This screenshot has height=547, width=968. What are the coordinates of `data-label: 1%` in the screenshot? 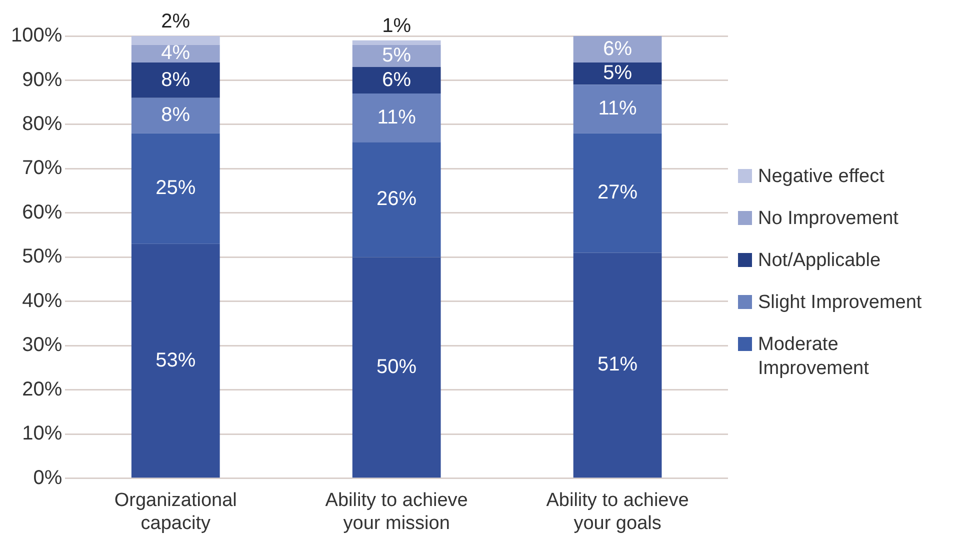 It's located at (397, 25).